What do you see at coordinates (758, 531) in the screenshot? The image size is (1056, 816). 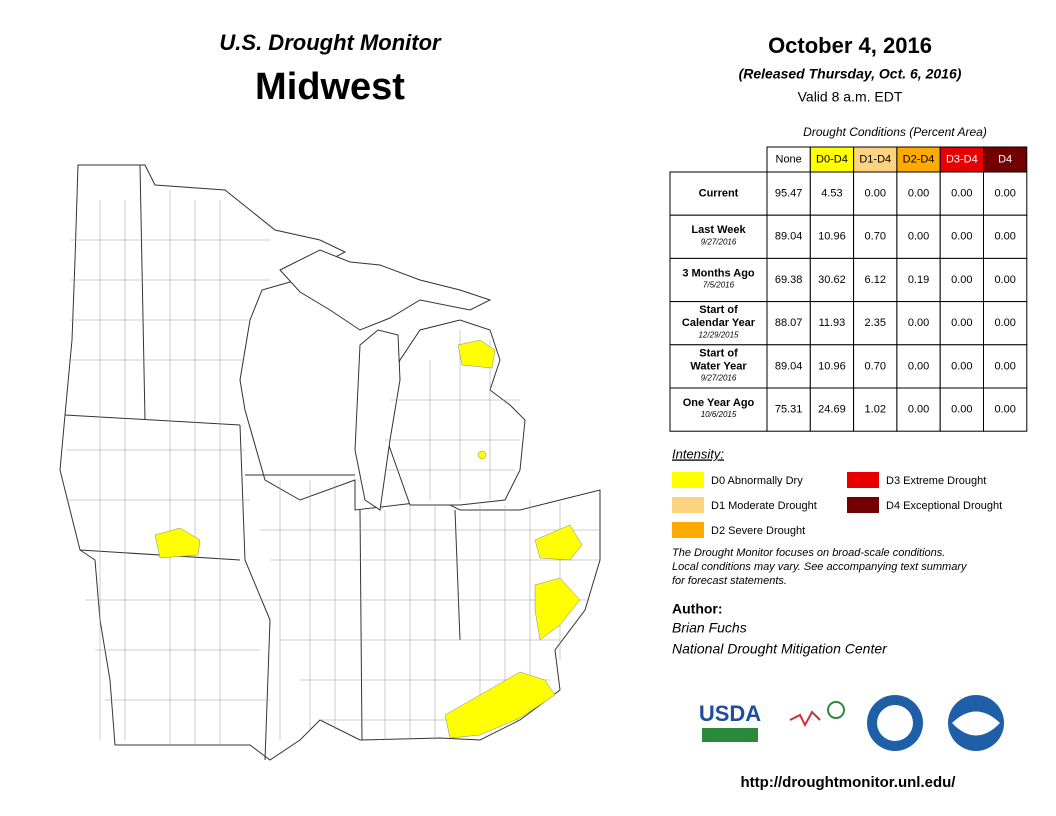 I see `legend-label: D2 Severe Drought` at bounding box center [758, 531].